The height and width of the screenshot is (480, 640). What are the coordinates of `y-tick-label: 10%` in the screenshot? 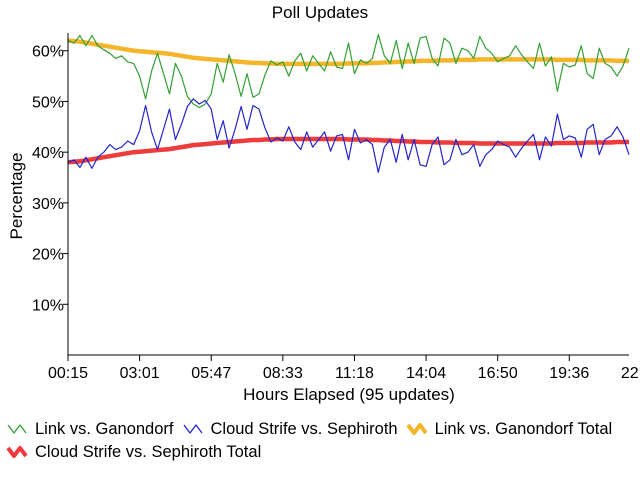 It's located at (48, 305).